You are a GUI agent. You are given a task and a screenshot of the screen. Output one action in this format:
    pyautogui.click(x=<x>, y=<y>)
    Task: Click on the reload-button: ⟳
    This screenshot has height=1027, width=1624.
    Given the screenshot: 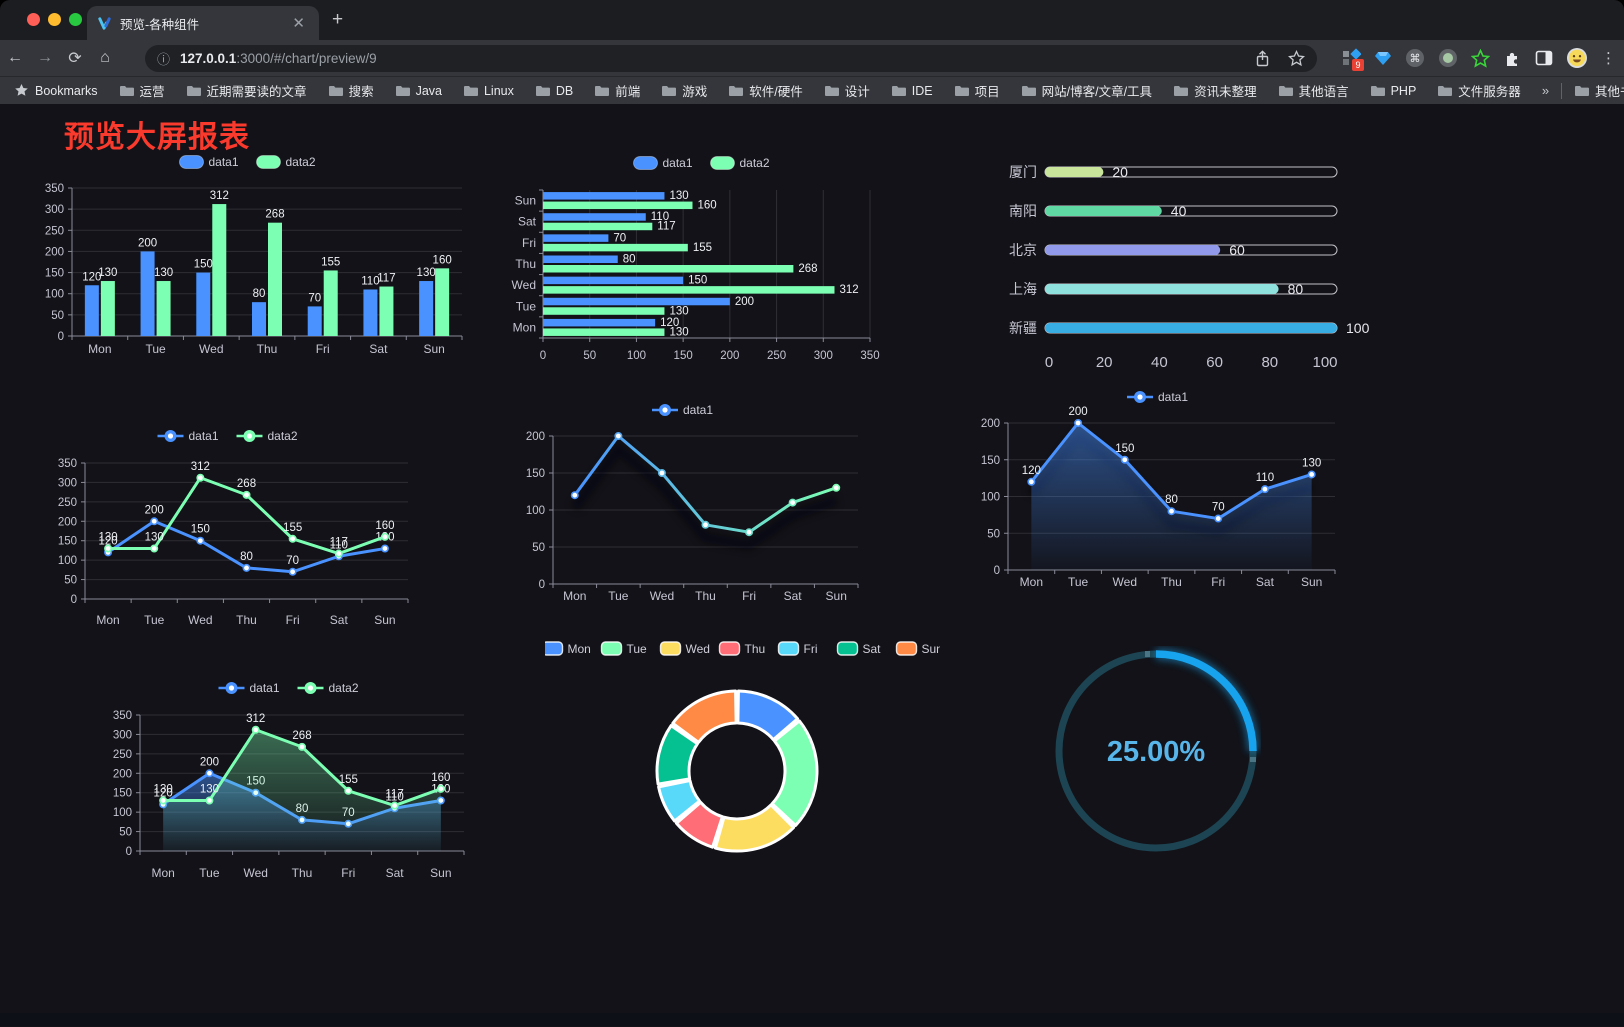 What is the action you would take?
    pyautogui.click(x=75, y=58)
    